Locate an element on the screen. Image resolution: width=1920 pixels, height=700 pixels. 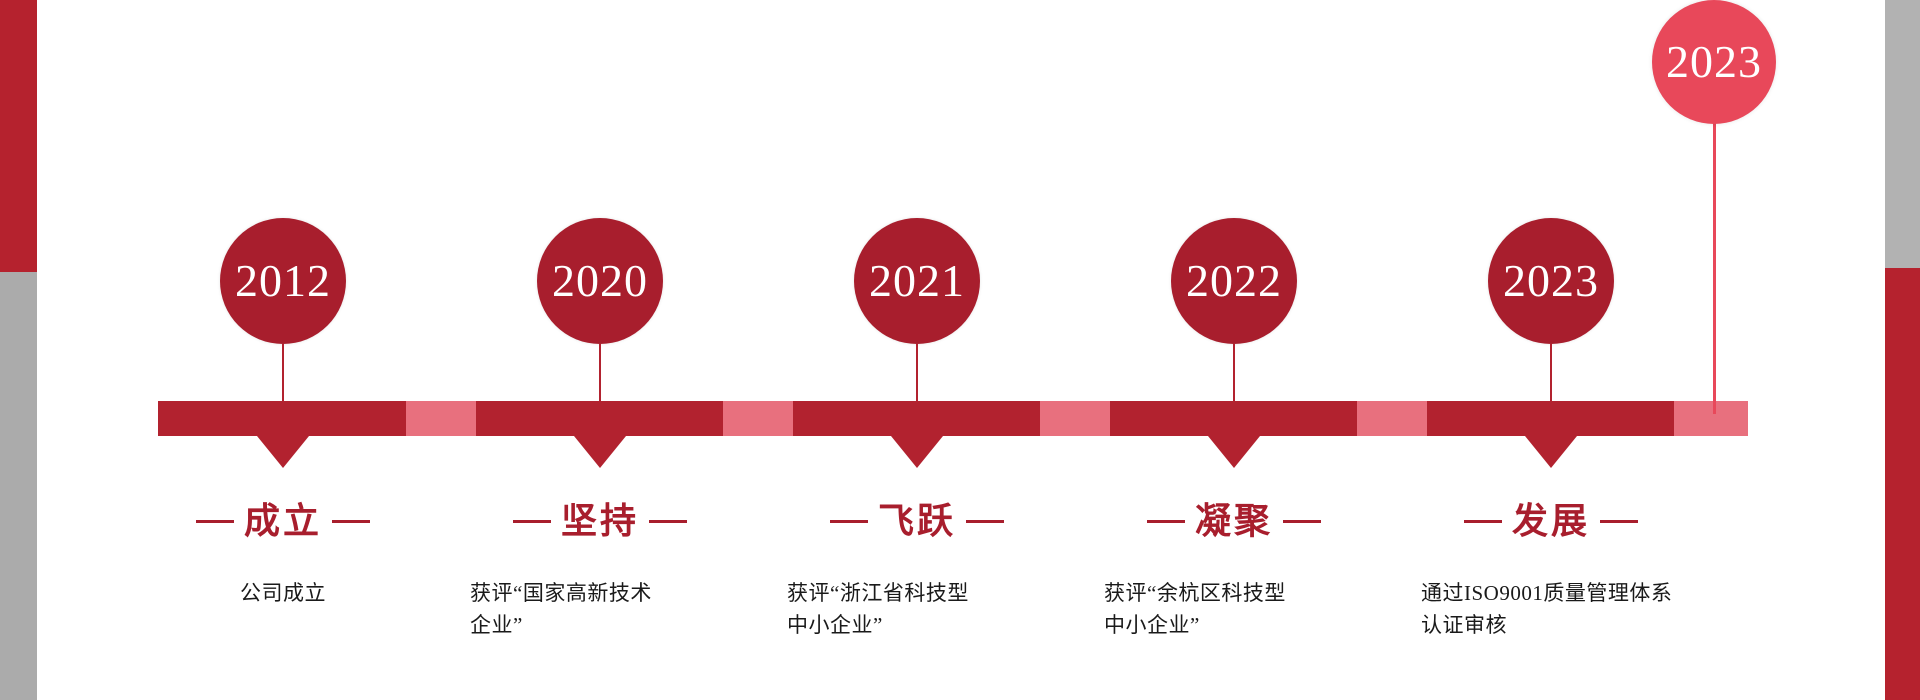
current-year-circle: 2023 is located at coordinates (1714, 62).